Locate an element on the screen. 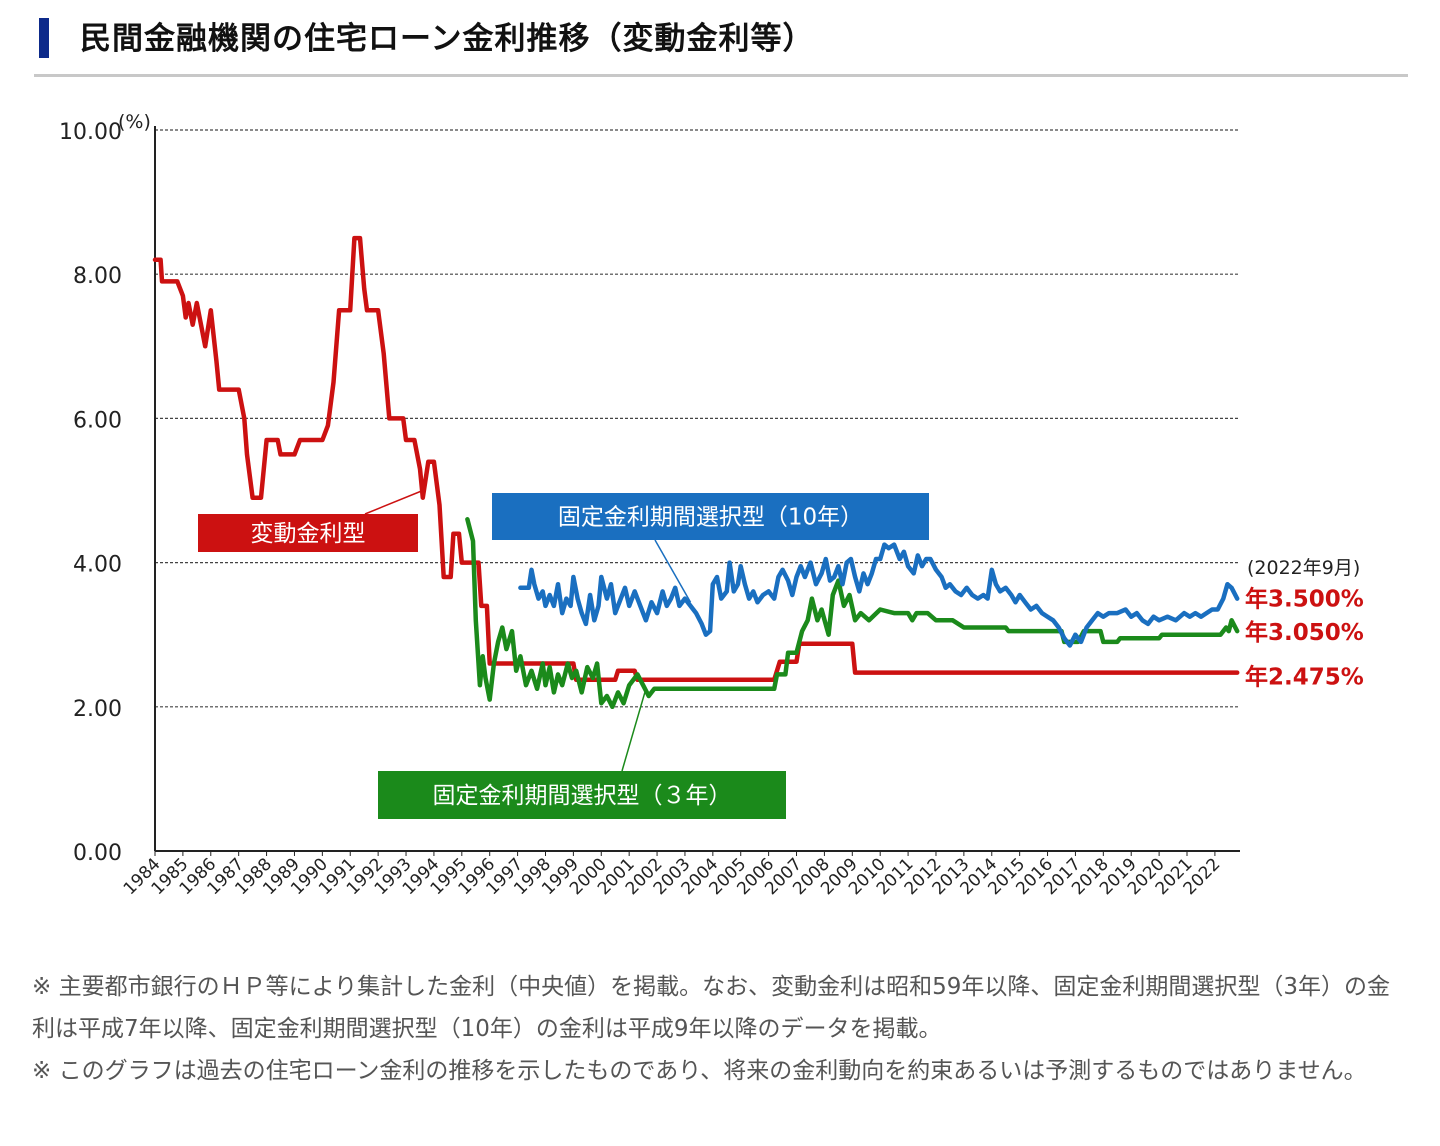  end-value-label: 年3.500% is located at coordinates (1304, 599).